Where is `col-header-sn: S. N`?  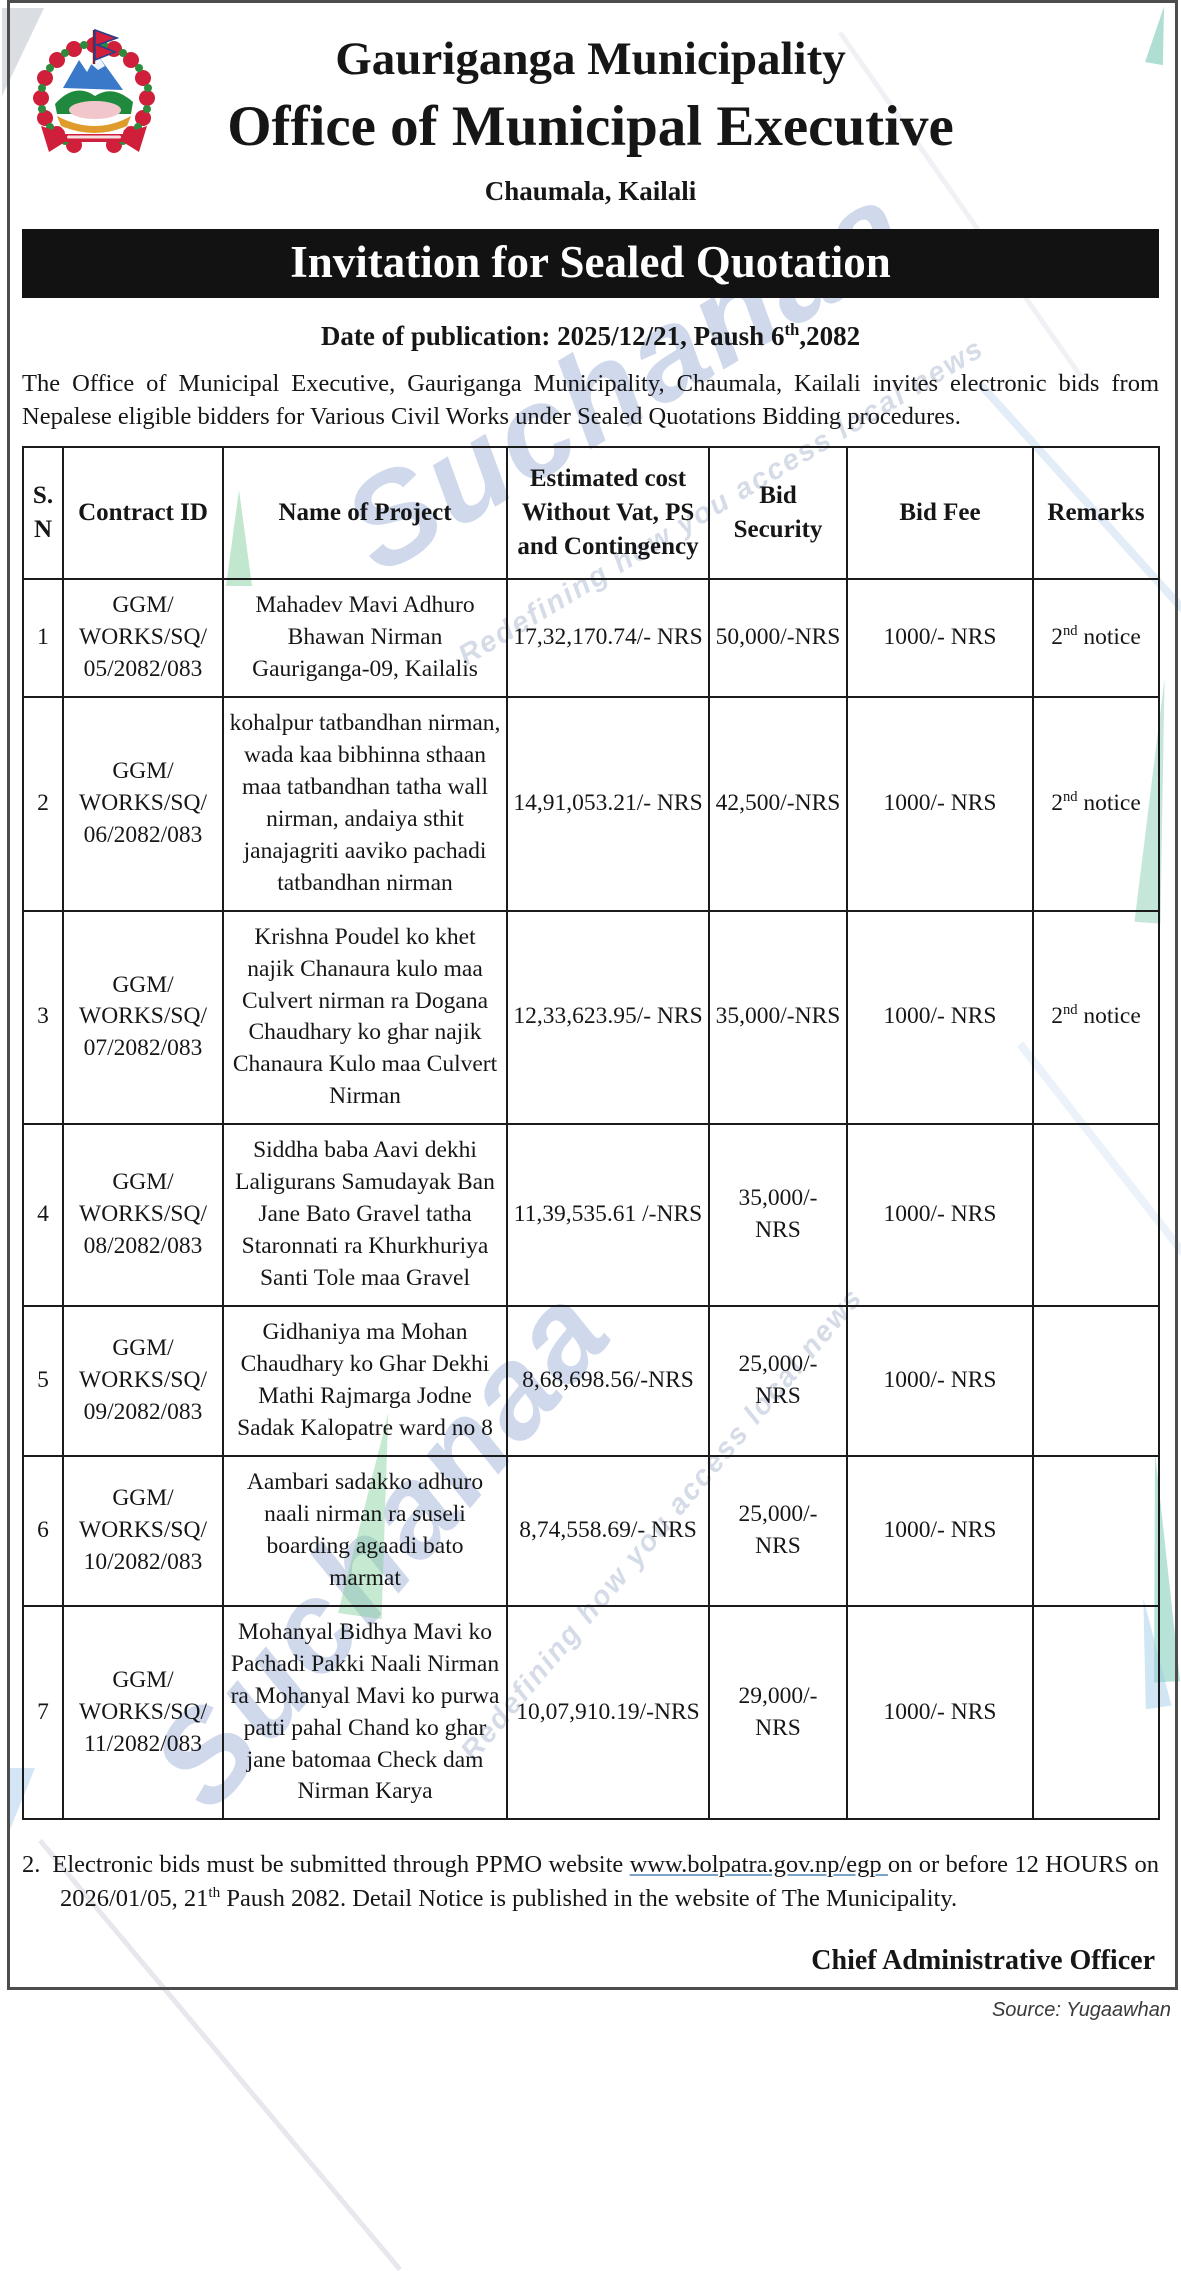
col-header-sn: S. N is located at coordinates (43, 513).